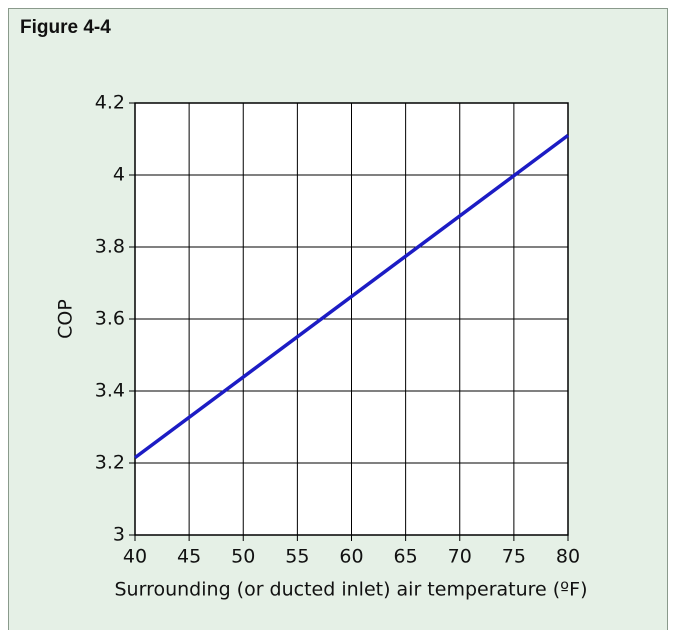 The image size is (675, 630). Describe the element at coordinates (110, 391) in the screenshot. I see `y-tick-label: 3.4` at that location.